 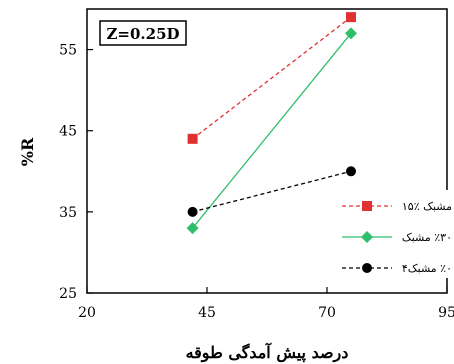 What do you see at coordinates (68, 213) in the screenshot?
I see `y-tick-label: 35` at bounding box center [68, 213].